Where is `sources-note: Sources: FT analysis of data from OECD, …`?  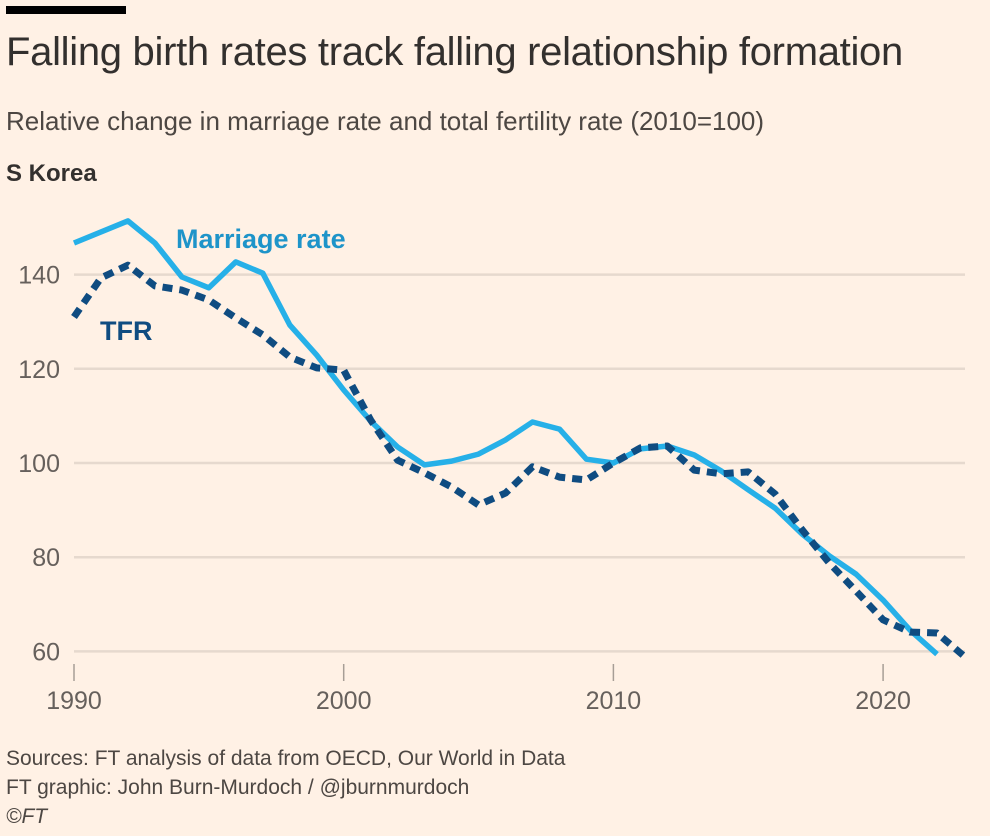
sources-note: Sources: FT analysis of data from OECD, … is located at coordinates (286, 758).